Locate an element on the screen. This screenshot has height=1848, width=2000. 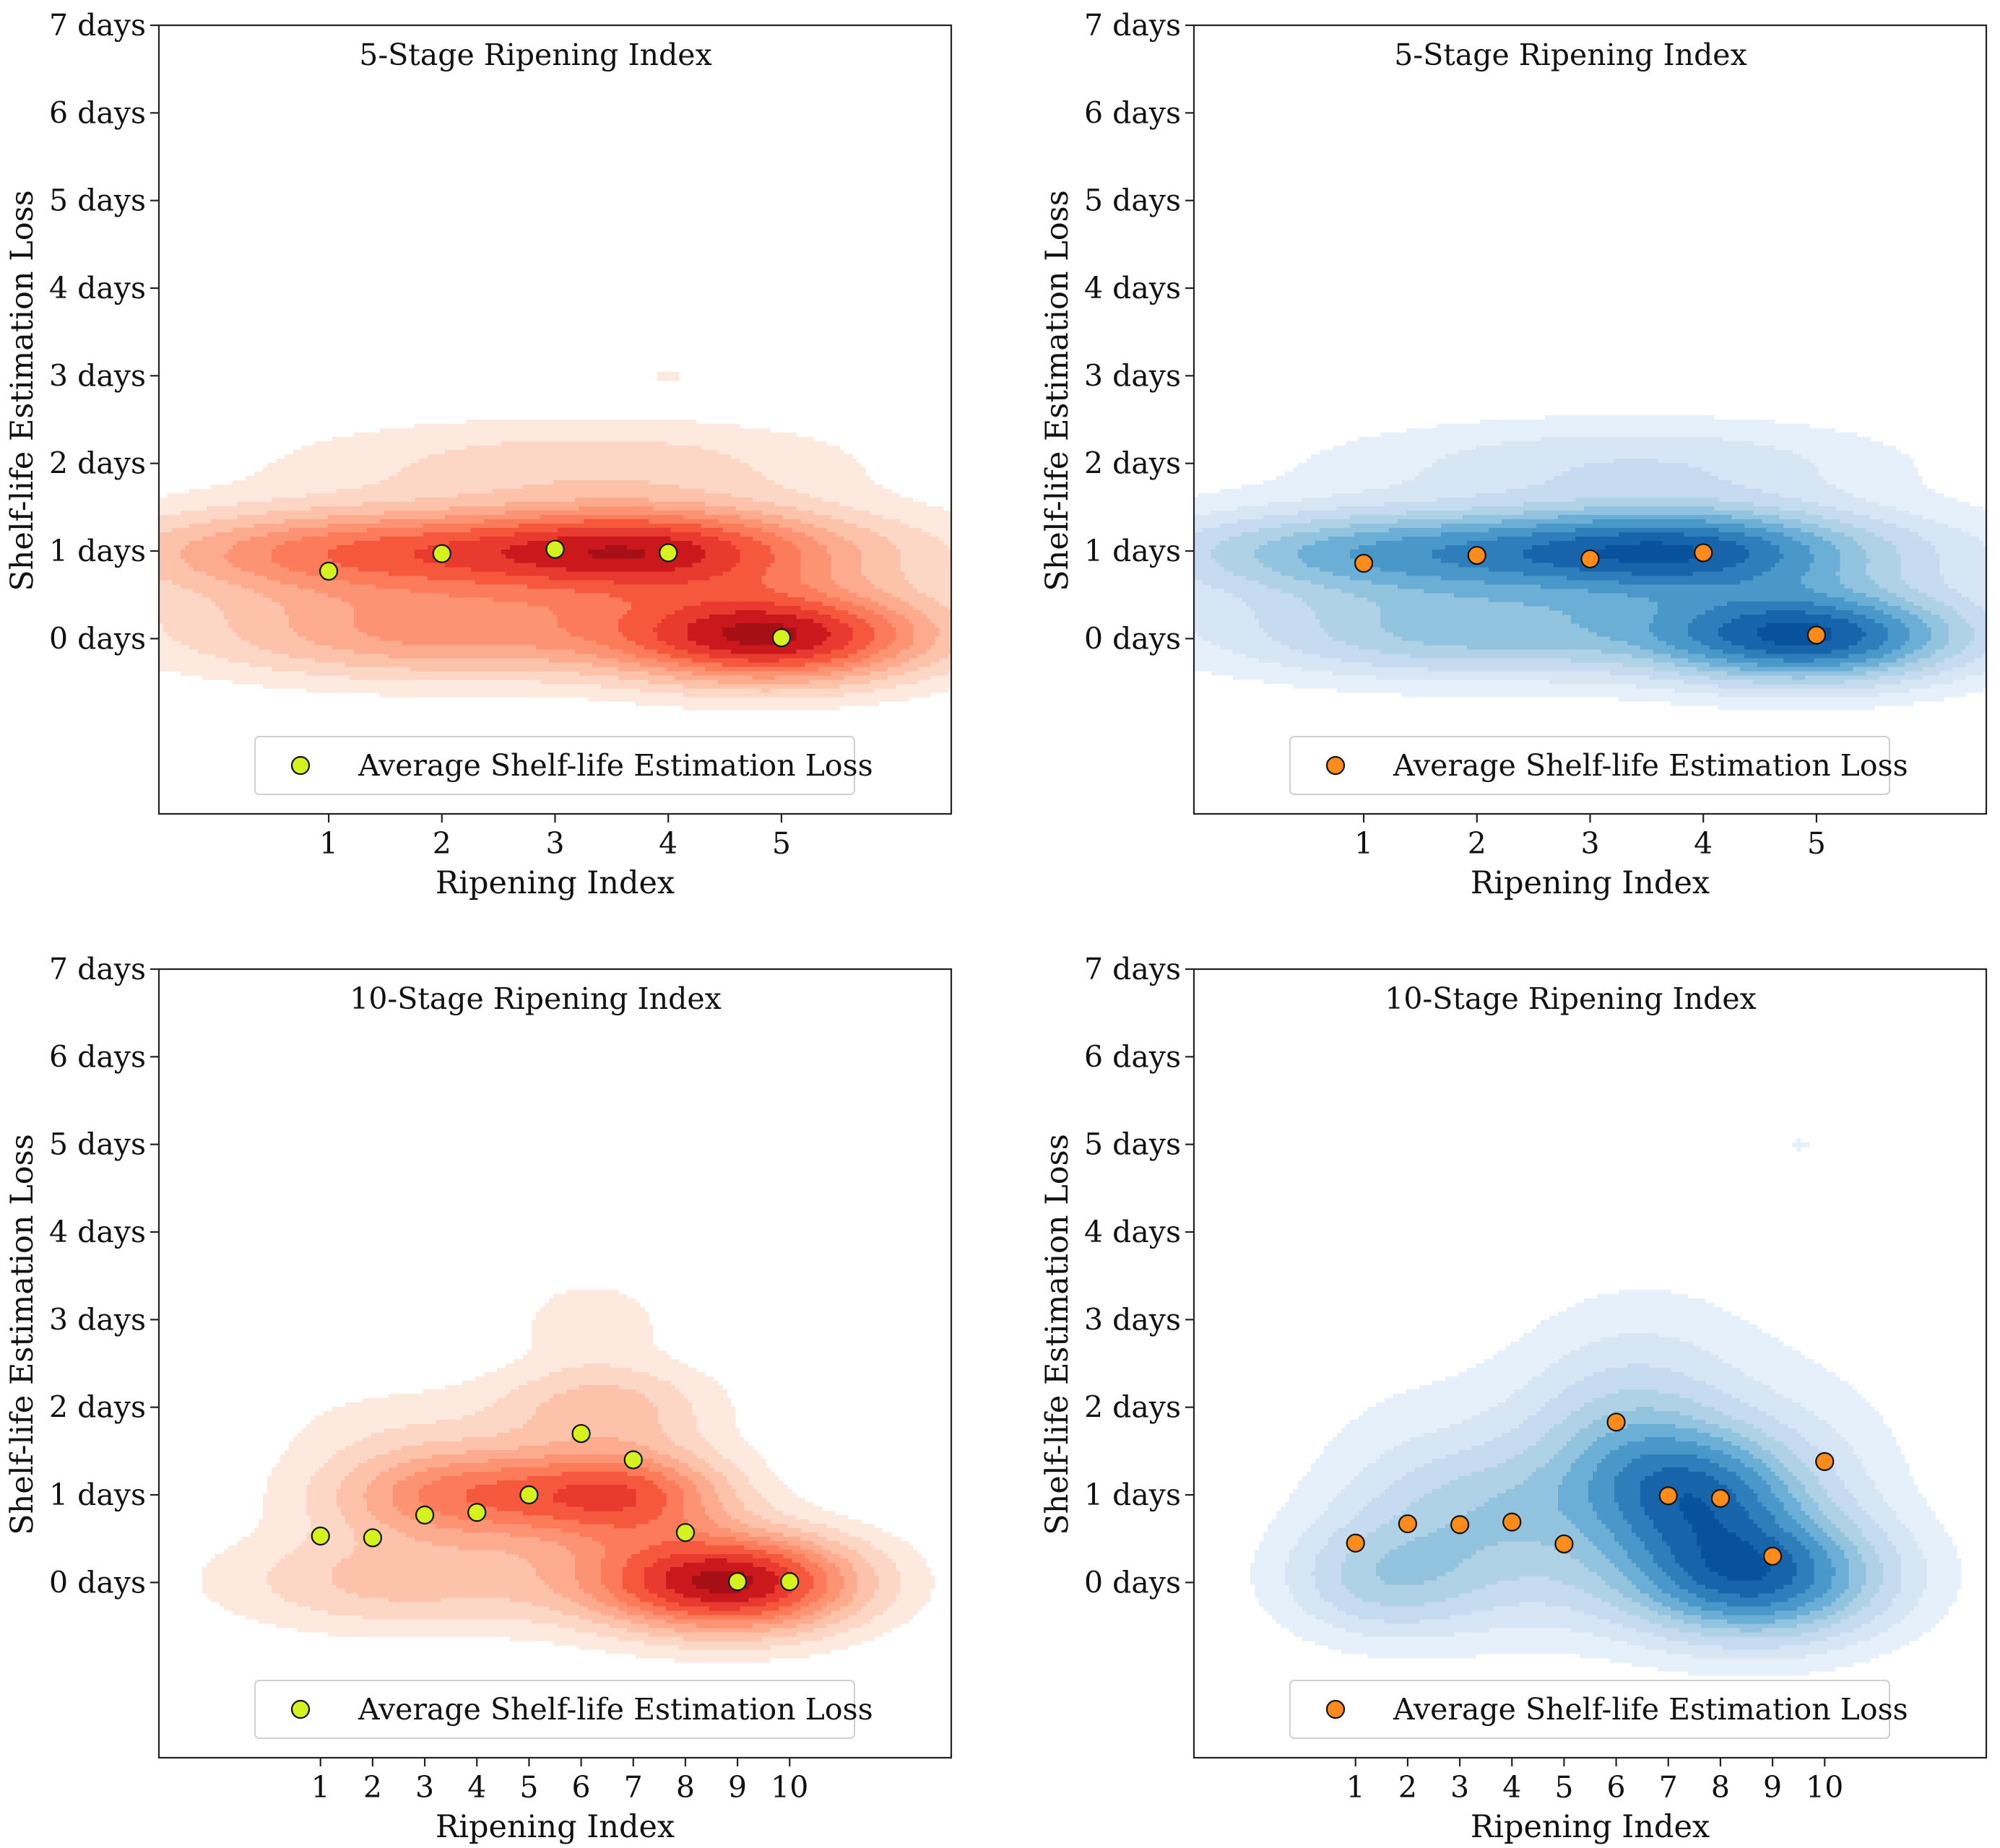
chart-title: 5-Stage Ripening Index is located at coordinates (1570, 55).